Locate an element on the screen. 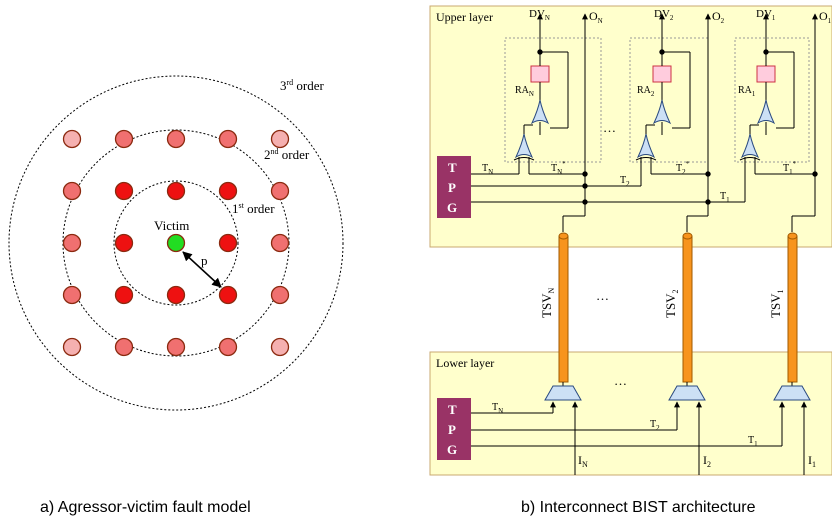 This screenshot has width=832, height=519. tstar-1-label: T1* is located at coordinates (790, 168).